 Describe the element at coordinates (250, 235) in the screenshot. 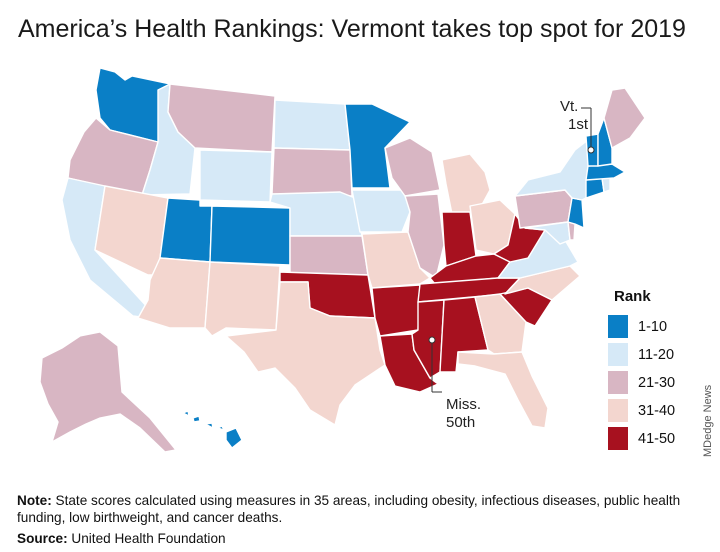

I see `state-CO` at that location.